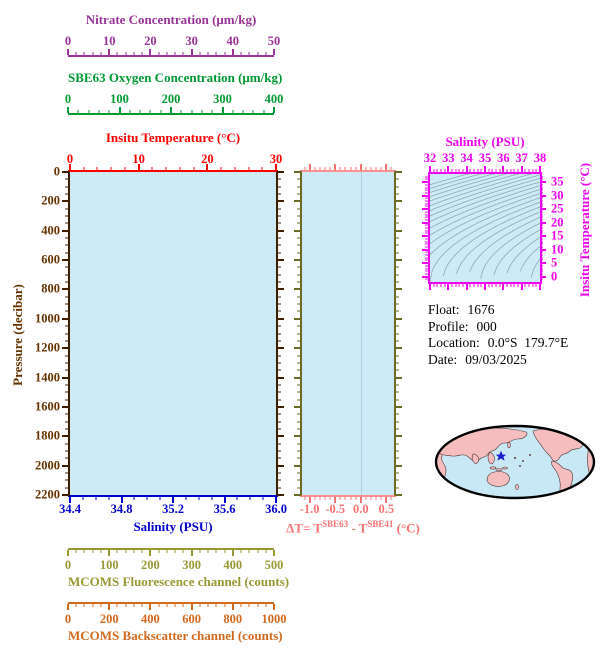 The height and width of the screenshot is (663, 609). I want to click on tick-label: 5, so click(554, 262).